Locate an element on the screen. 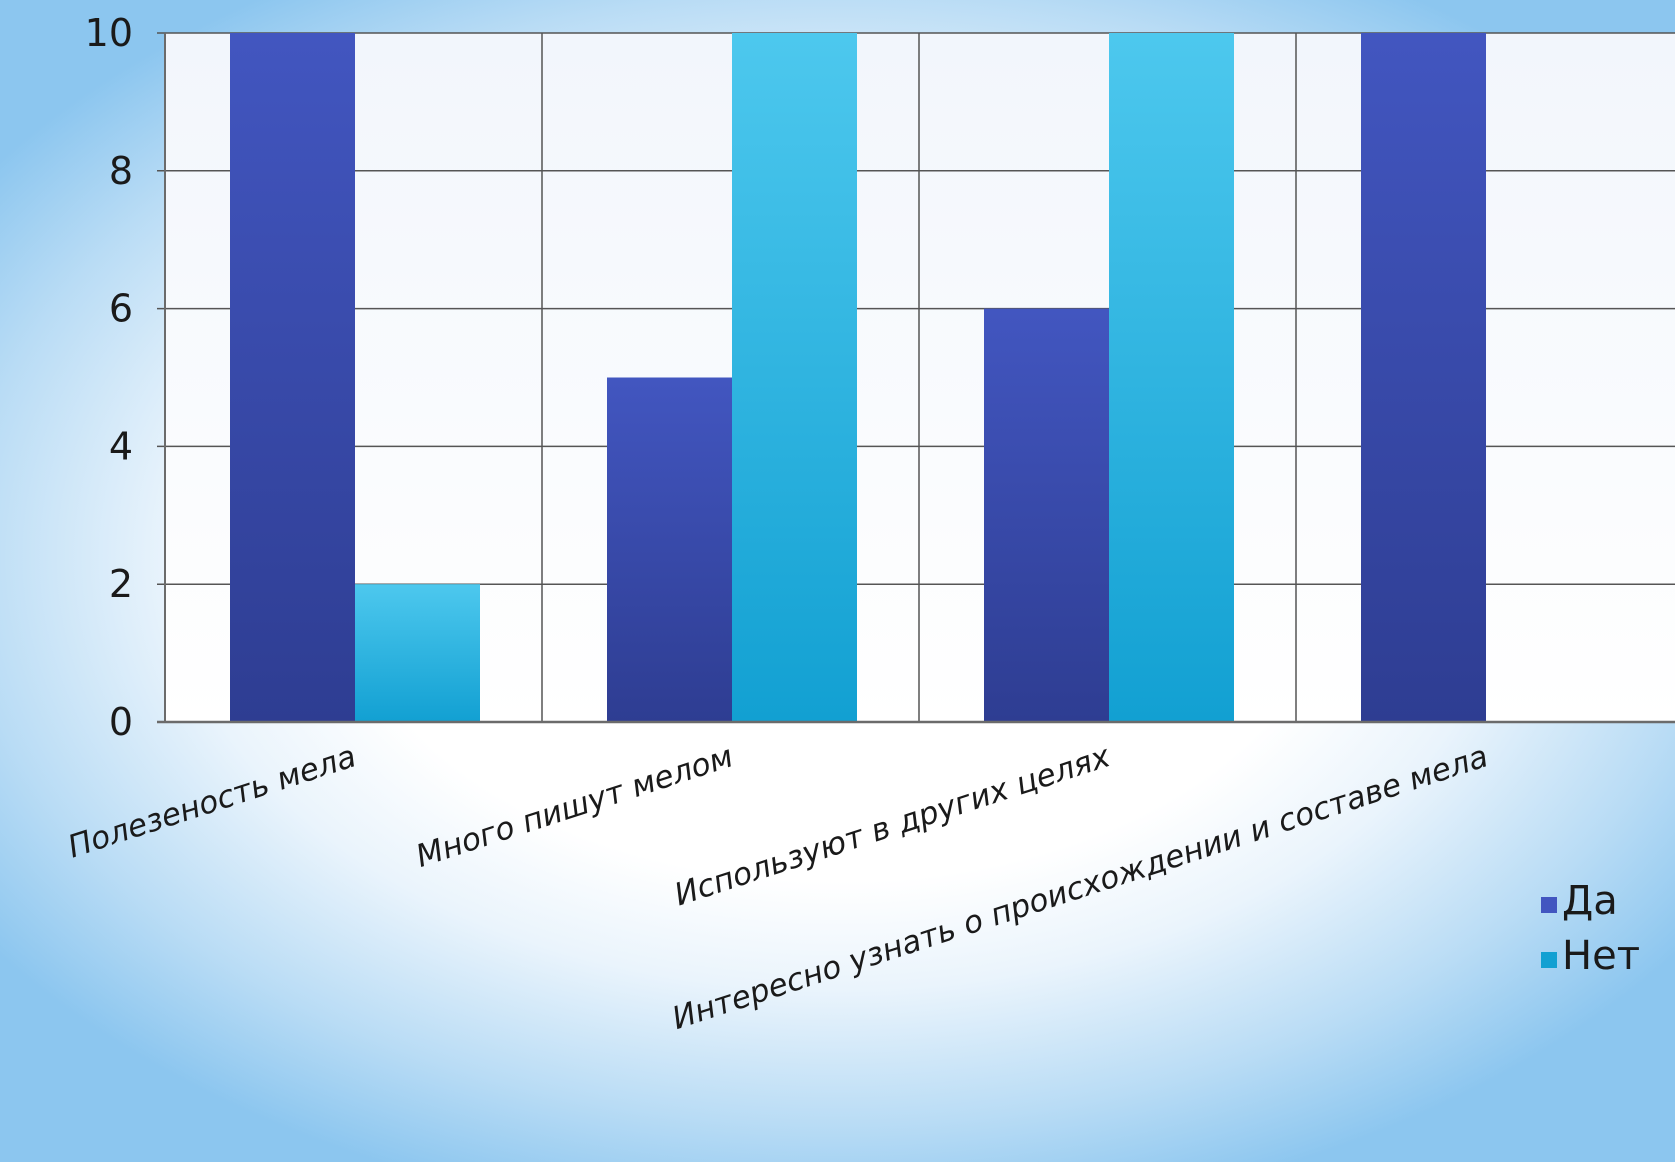  legend-label-da: Да is located at coordinates (1590, 901).